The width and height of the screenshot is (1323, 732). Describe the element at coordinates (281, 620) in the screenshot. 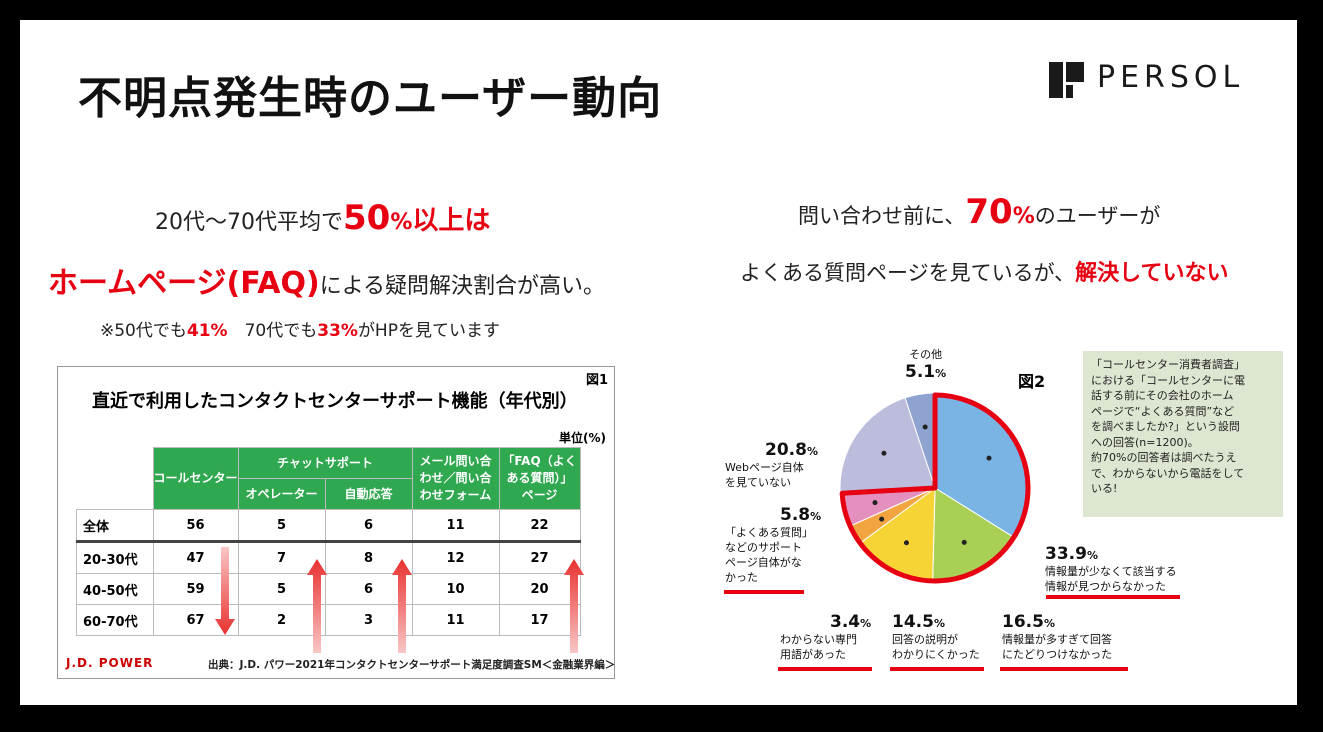

I see `table-cell: 2` at that location.